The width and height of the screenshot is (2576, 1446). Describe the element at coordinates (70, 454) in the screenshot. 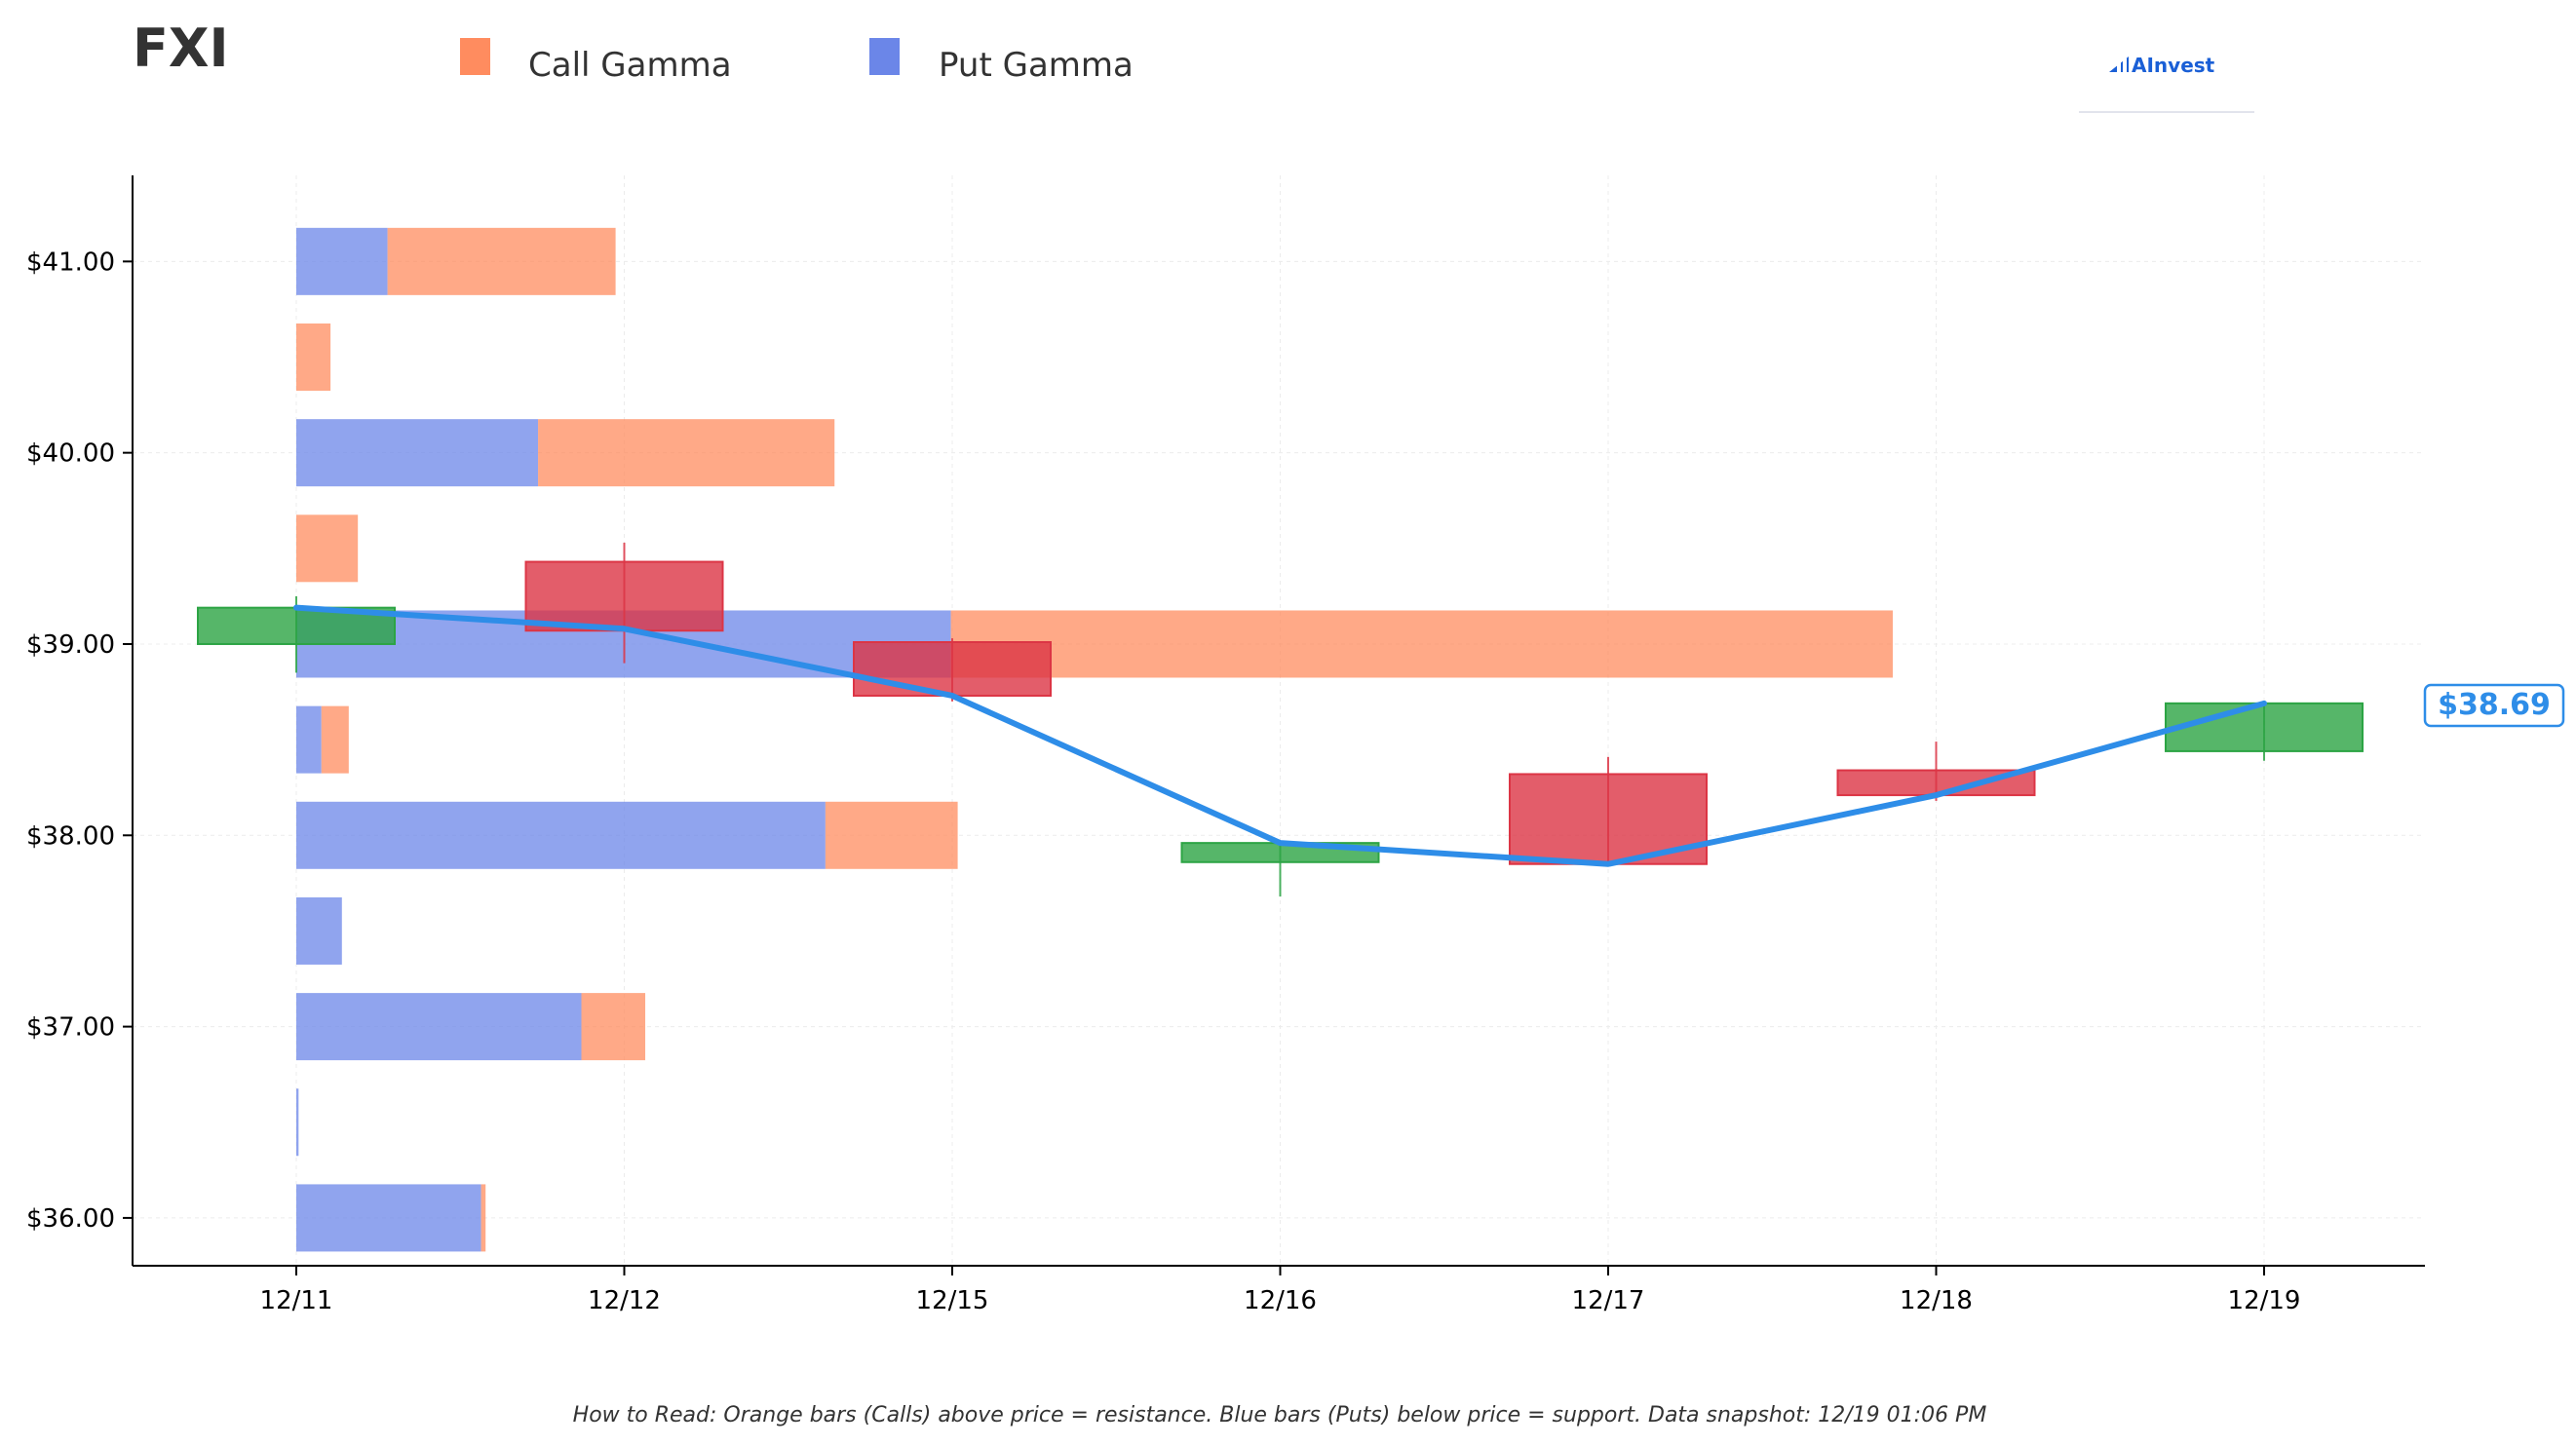

I see `y-tick-label: $40.00` at that location.